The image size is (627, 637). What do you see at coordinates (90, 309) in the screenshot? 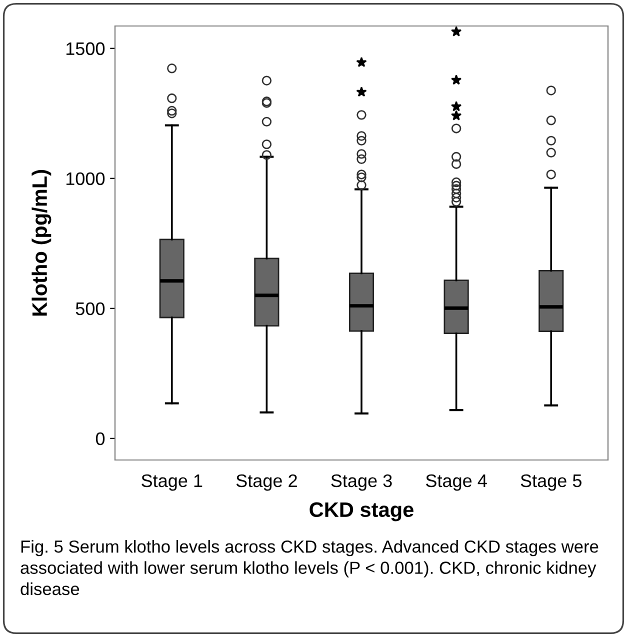
I see `y-tick-label: 500` at bounding box center [90, 309].